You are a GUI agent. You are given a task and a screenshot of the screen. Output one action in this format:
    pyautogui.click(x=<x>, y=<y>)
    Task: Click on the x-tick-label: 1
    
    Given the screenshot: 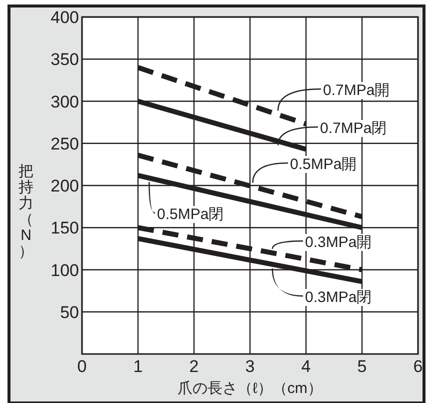 What is the action you would take?
    pyautogui.click(x=138, y=366)
    